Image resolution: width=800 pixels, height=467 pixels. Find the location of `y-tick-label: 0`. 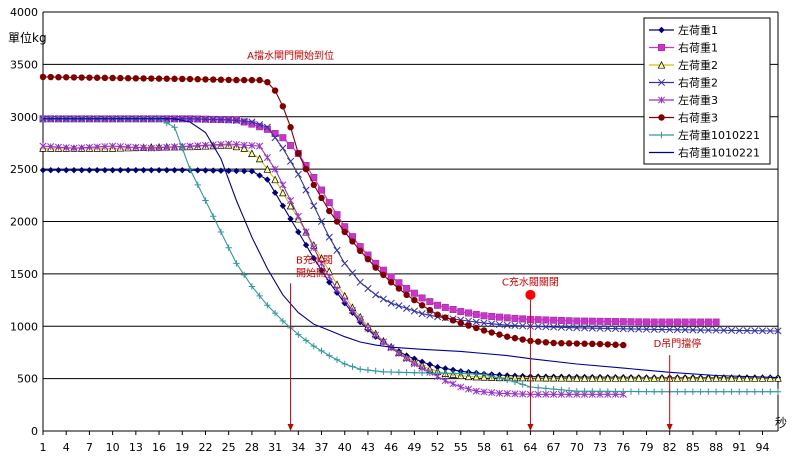

y-tick-label: 0 is located at coordinates (34, 431).